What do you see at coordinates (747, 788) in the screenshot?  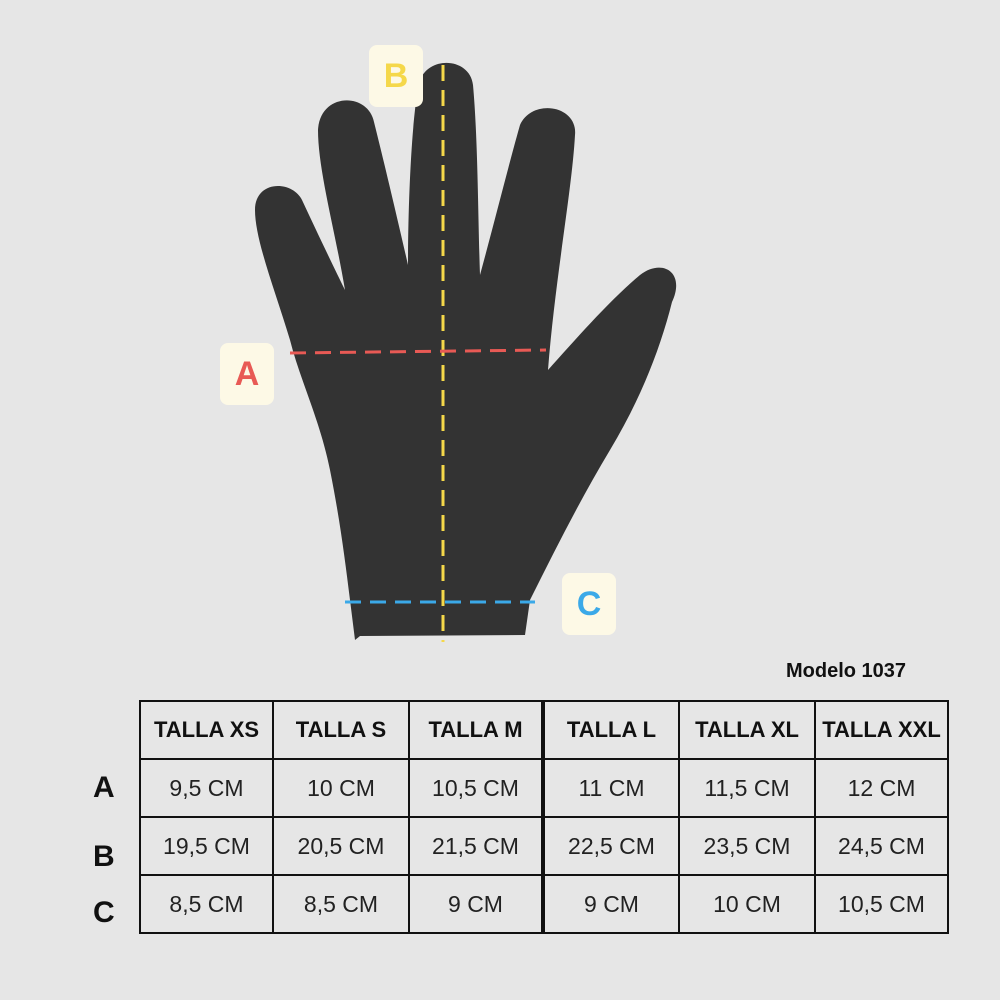 I see `cell: 11,5 CM` at bounding box center [747, 788].